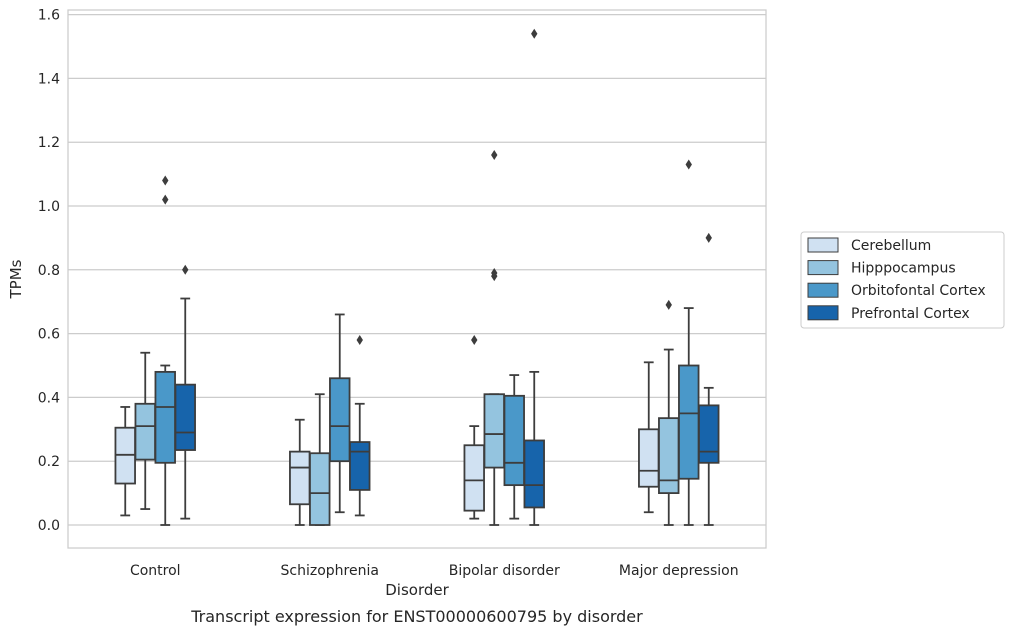  What do you see at coordinates (679, 571) in the screenshot?
I see `x-tick-label: Major depression` at bounding box center [679, 571].